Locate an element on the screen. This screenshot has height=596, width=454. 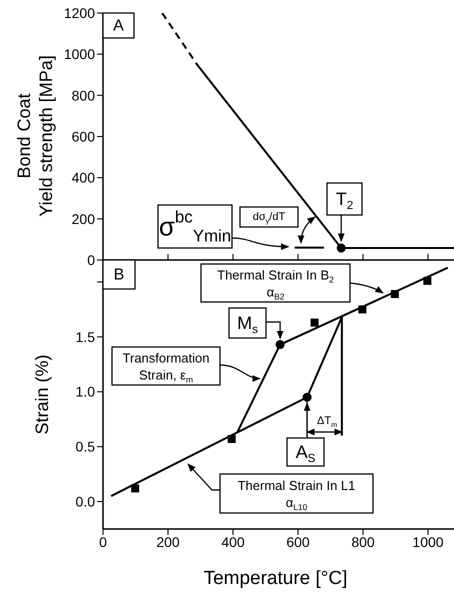
annotation: T$_{2}$ is located at coordinates (345, 200).